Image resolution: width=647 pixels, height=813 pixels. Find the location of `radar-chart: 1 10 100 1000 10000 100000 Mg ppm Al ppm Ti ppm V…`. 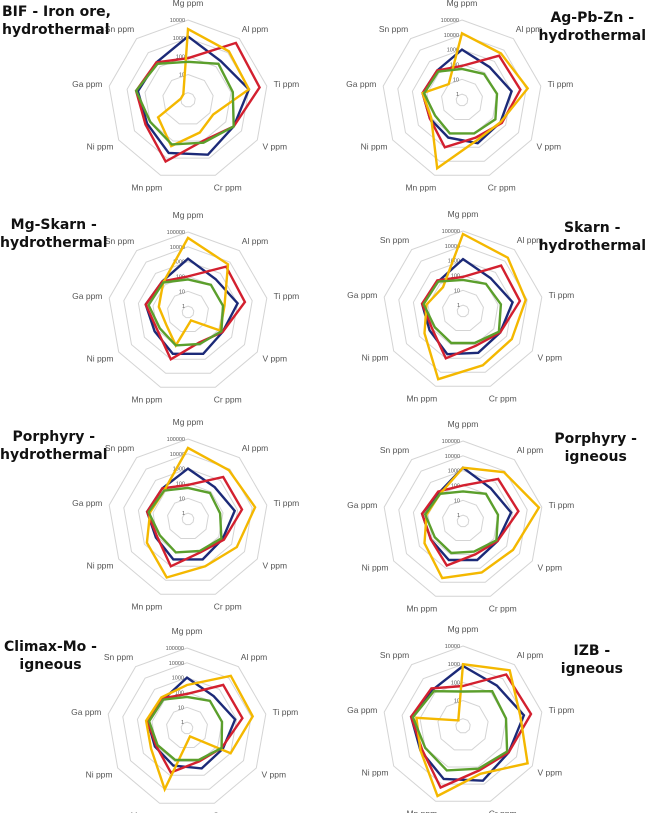

radar-chart: 1 10 100 1000 10000 100000 Mg ppm Al ppm Ti ppm V… is located at coordinates (184, 719).